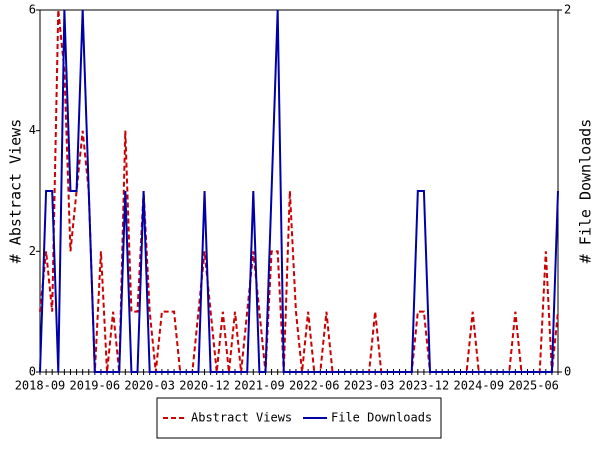  What do you see at coordinates (478, 386) in the screenshot?
I see `x-tick-label: 2024-09` at bounding box center [478, 386].